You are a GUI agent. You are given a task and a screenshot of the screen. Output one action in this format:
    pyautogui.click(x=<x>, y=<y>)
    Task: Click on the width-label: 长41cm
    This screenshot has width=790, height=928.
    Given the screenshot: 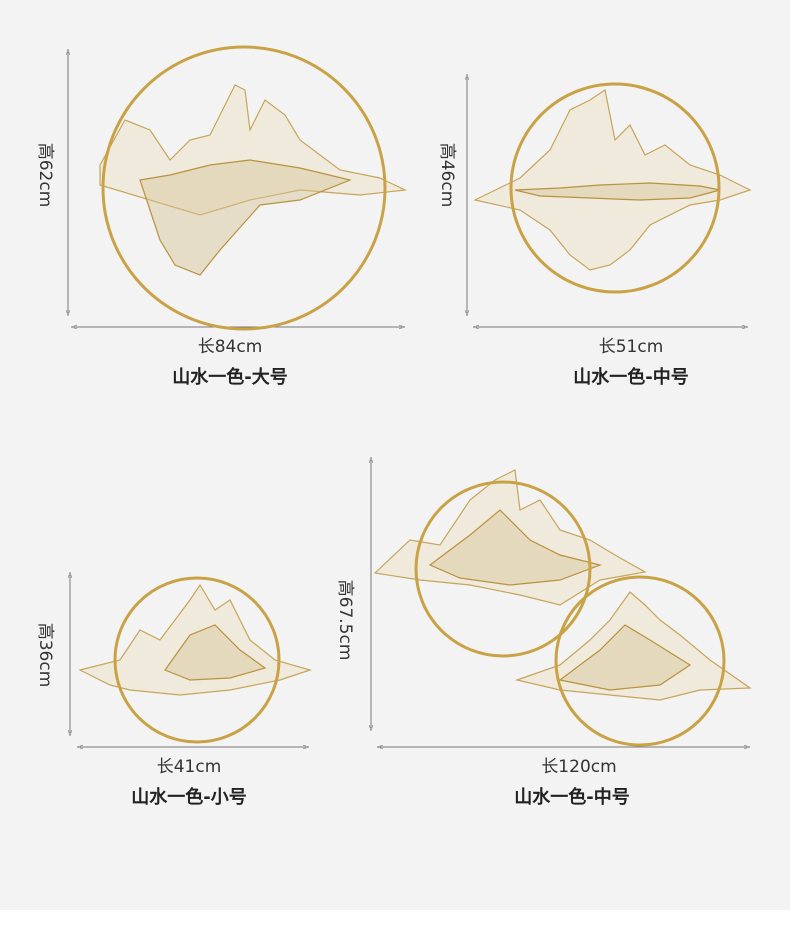 What is the action you would take?
    pyautogui.click(x=189, y=767)
    